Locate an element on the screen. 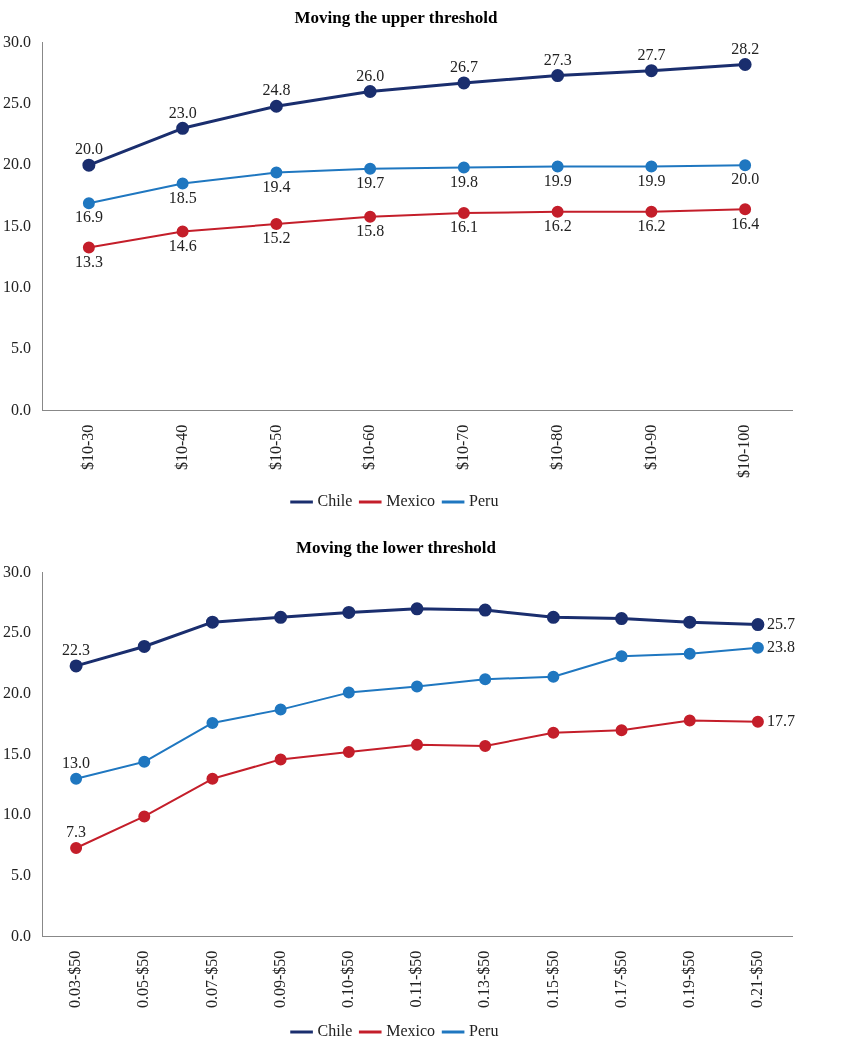 Image resolution: width=842 pixels, height=1060 pixels. chart-title: Moving the upper threshold is located at coordinates (396, 17).